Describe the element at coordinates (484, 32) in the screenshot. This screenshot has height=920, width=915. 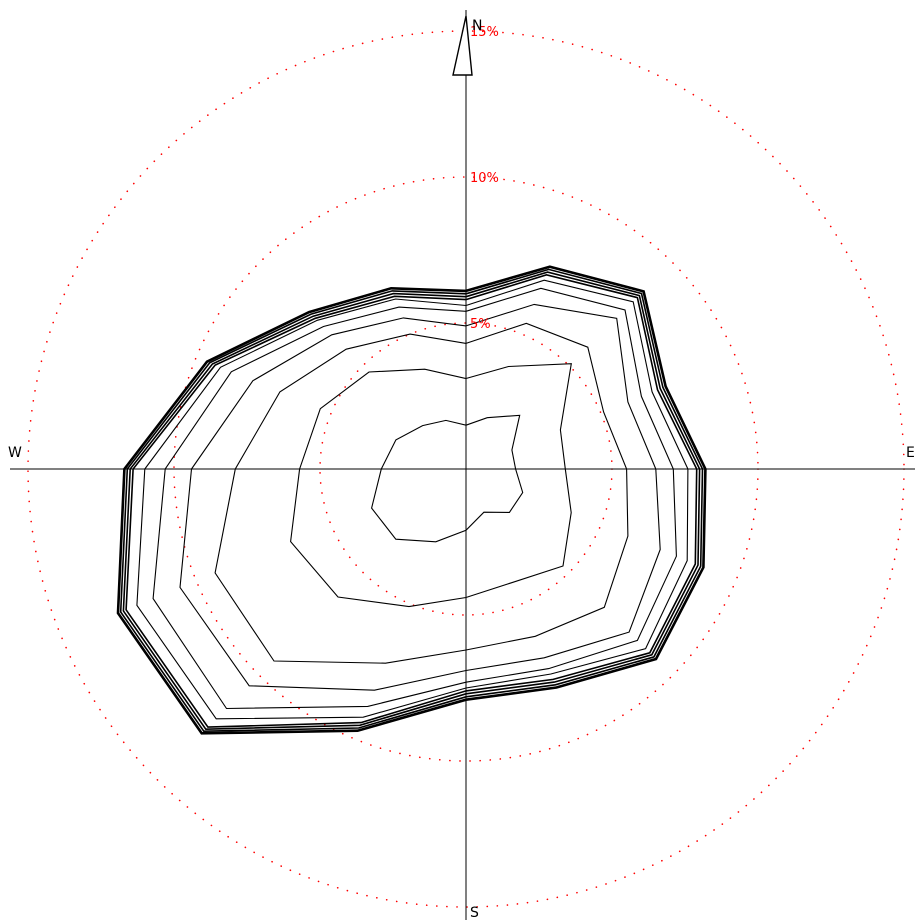
I see `ring-label: 15%` at that location.